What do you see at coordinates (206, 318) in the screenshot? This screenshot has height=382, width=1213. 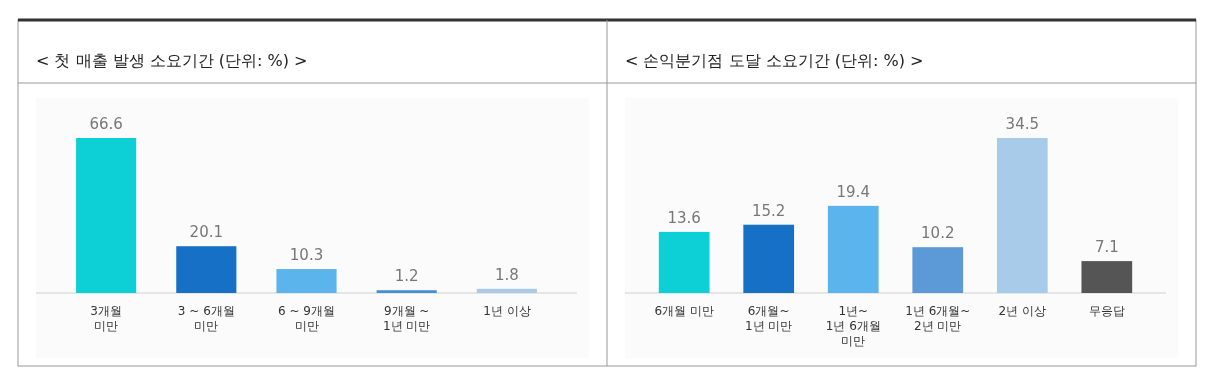 I see `x-tick-label: 3 ~ 6개월 미만` at bounding box center [206, 318].